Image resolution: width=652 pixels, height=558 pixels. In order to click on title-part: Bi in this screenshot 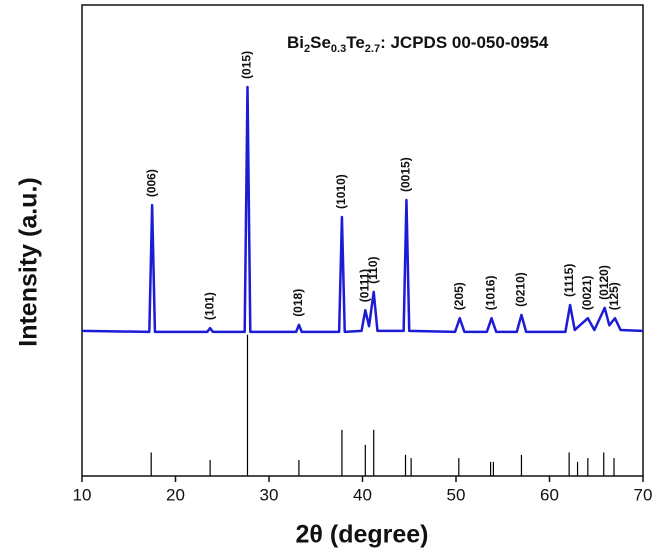, I will do `click(295, 42)`.